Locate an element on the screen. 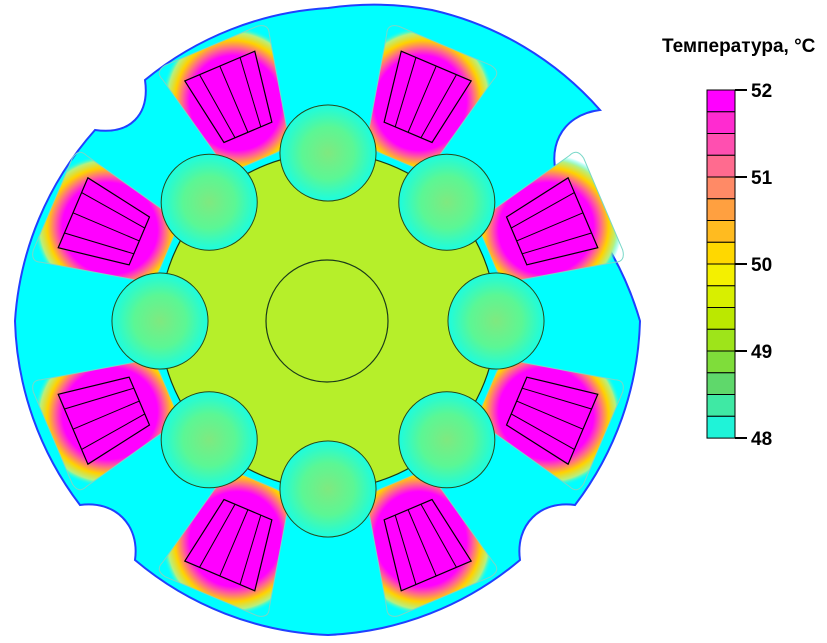 This screenshot has height=643, width=827. legend-color-bands is located at coordinates (721, 264).